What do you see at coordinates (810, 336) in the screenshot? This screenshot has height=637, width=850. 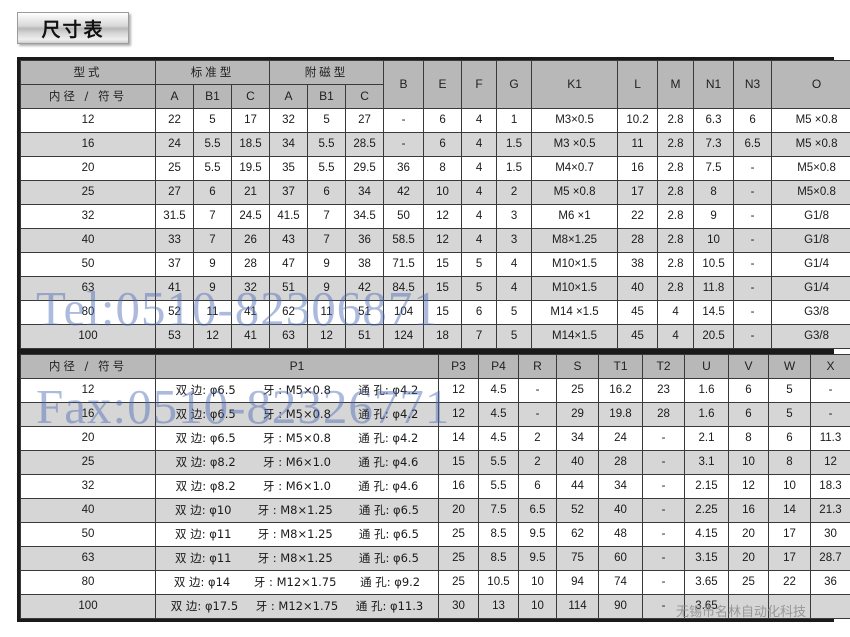 I see `cell-O: G3/8` at bounding box center [810, 336].